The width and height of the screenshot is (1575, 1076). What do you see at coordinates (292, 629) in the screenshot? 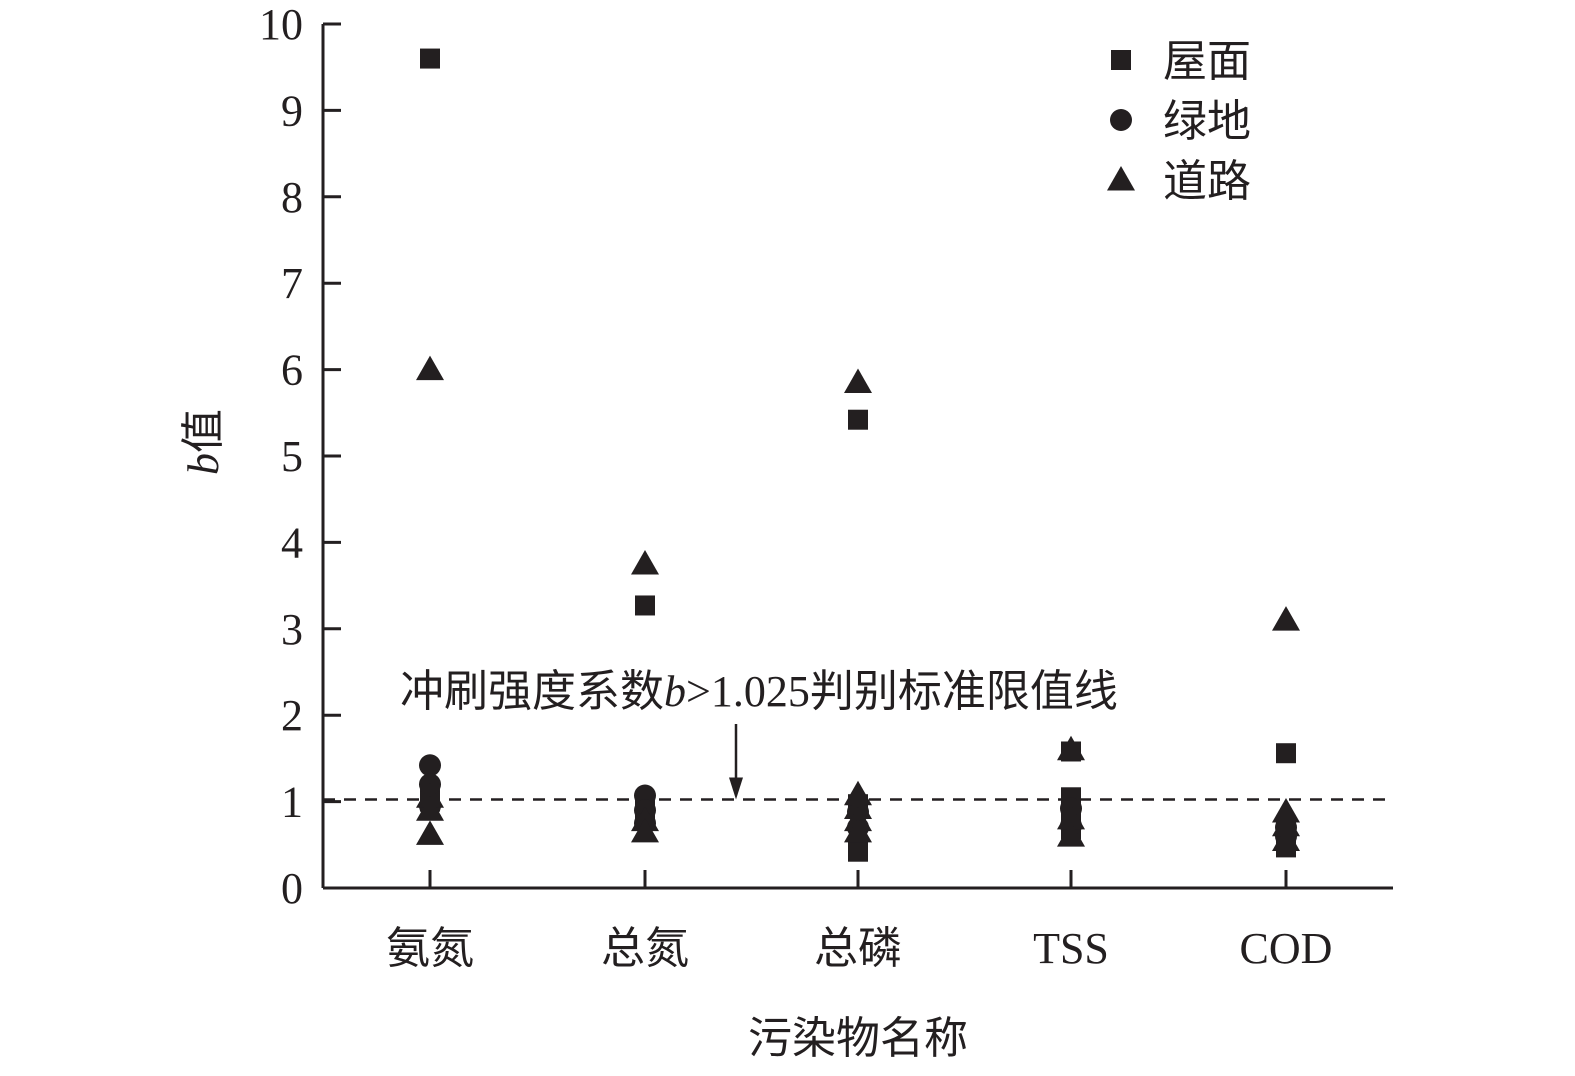
I see `y-tick-label: 3` at bounding box center [292, 629].